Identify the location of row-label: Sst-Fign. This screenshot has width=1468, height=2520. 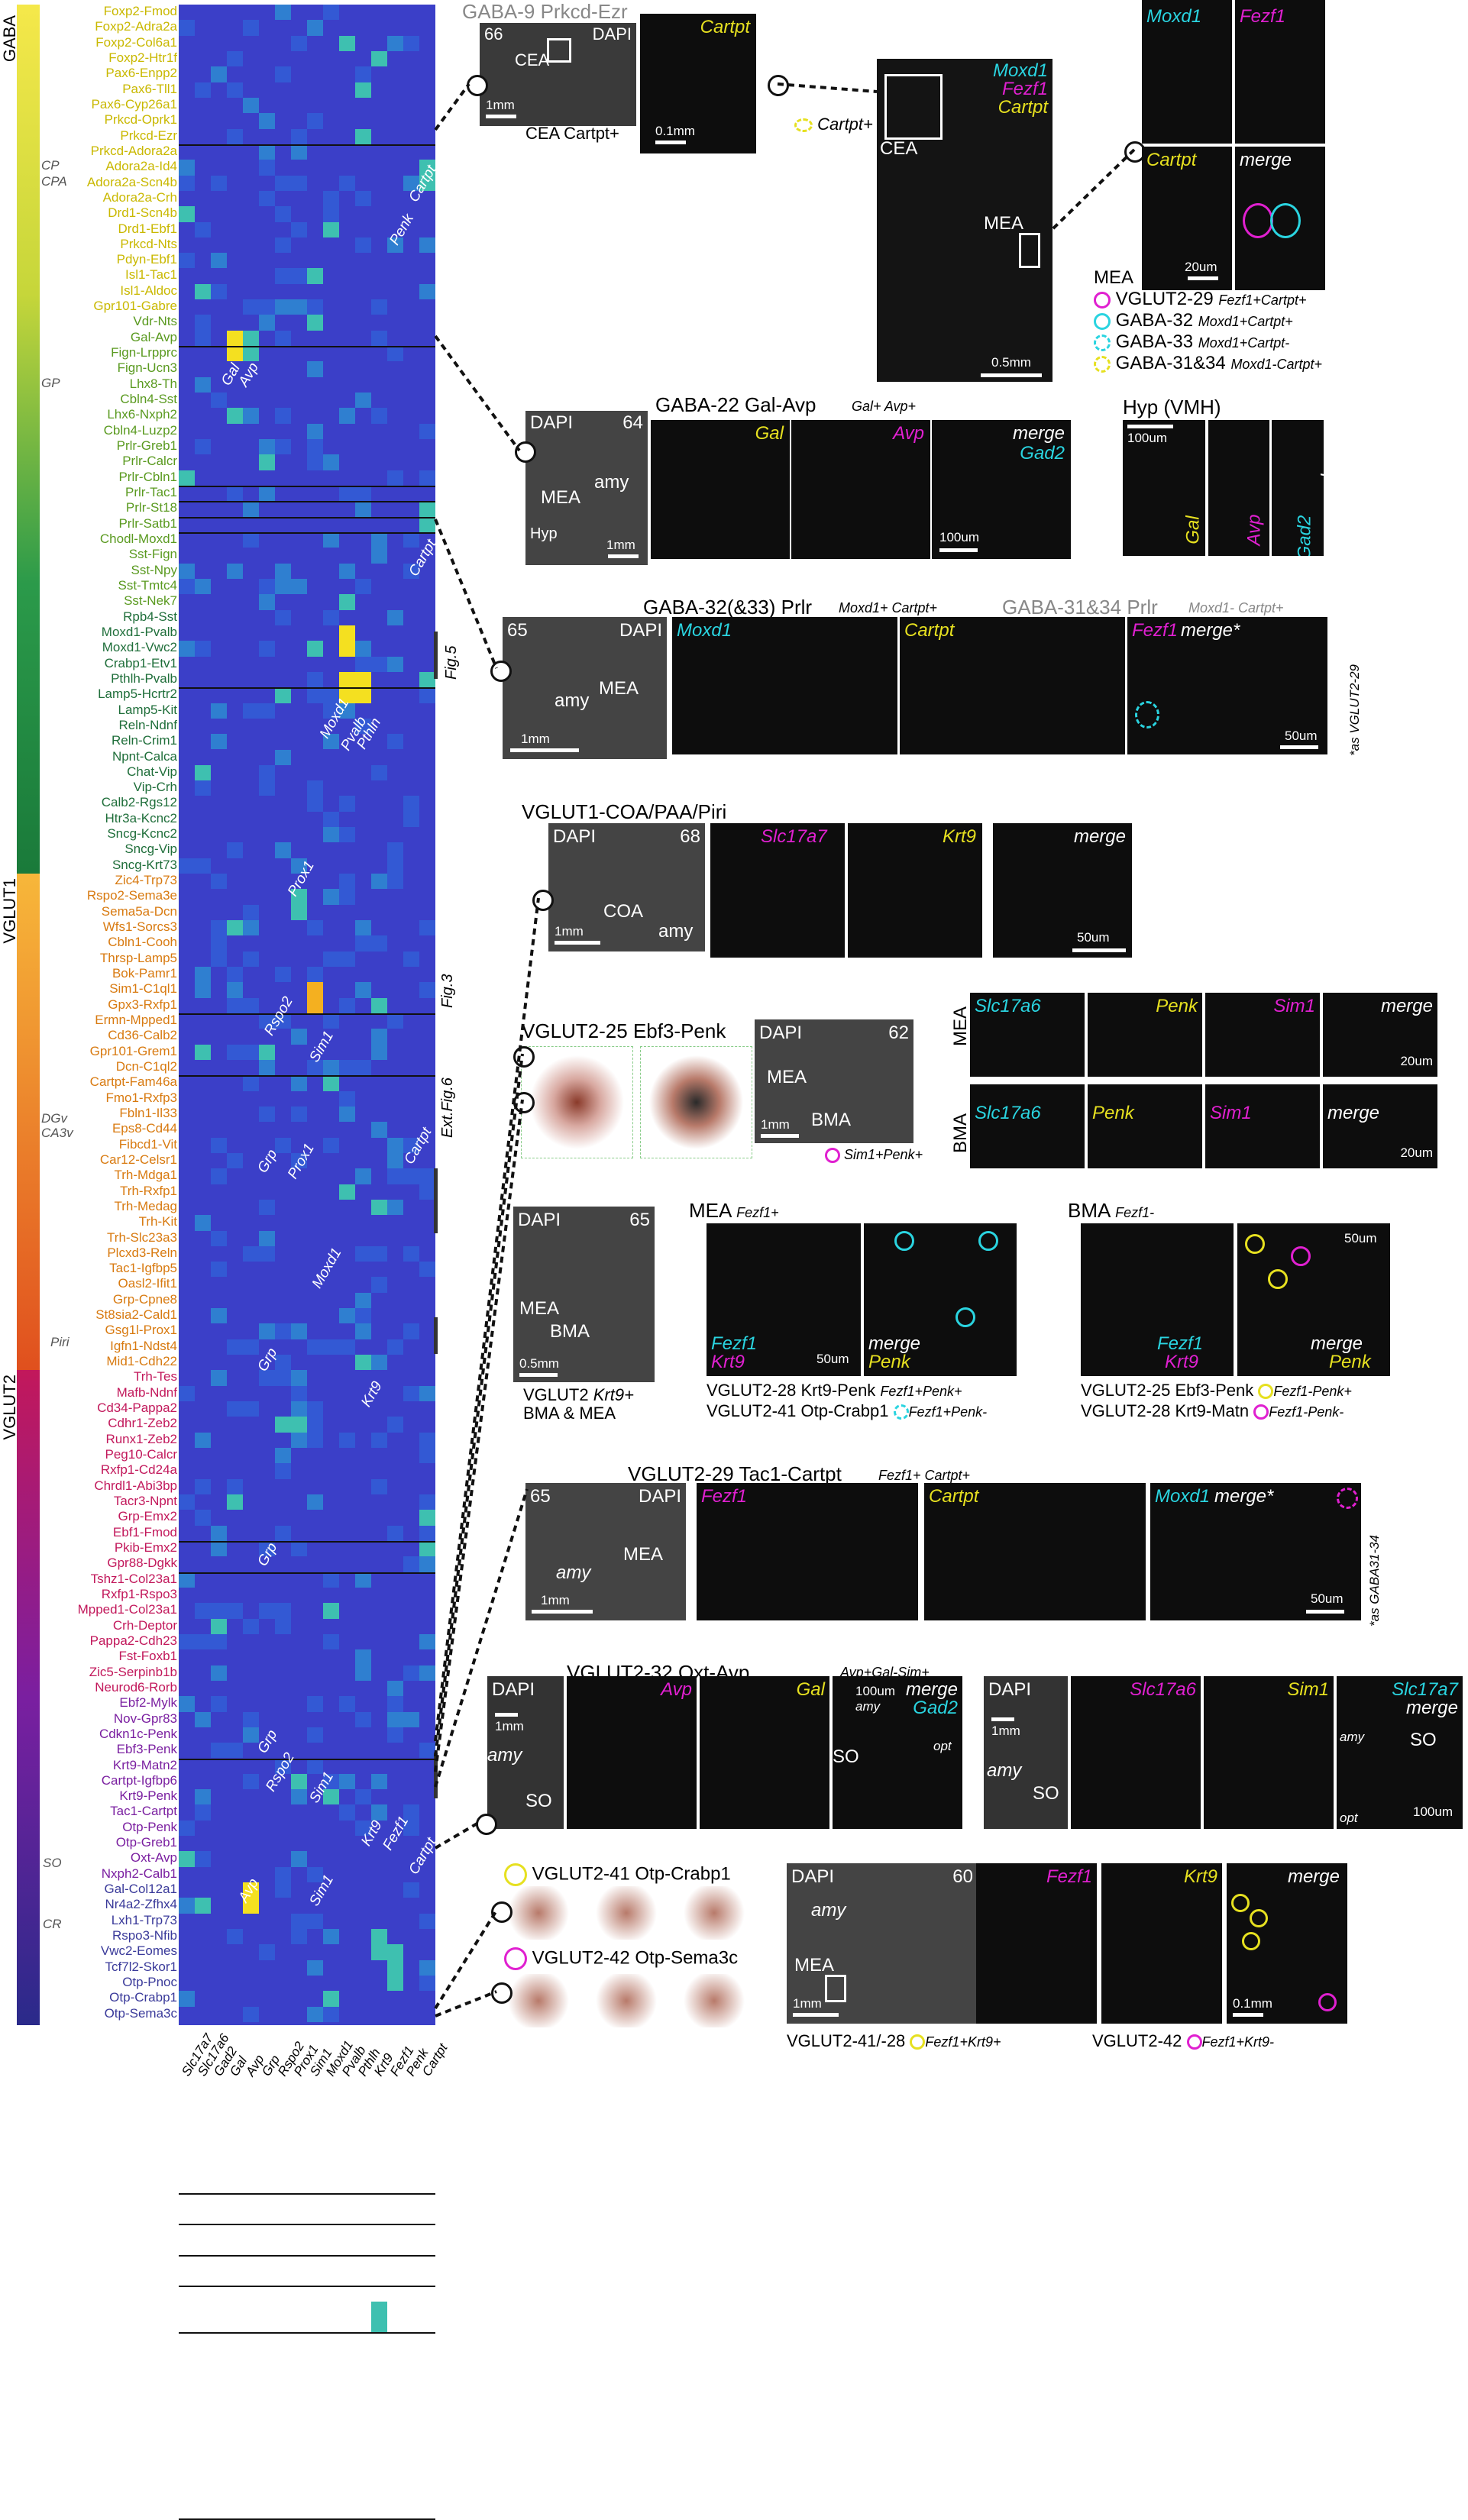
(152, 554).